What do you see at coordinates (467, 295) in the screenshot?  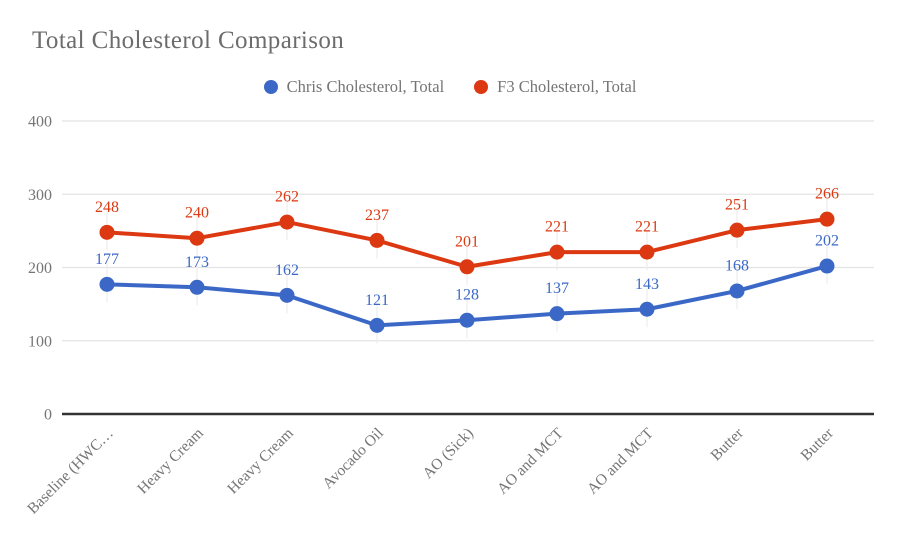 I see `data-point-label: 128` at bounding box center [467, 295].